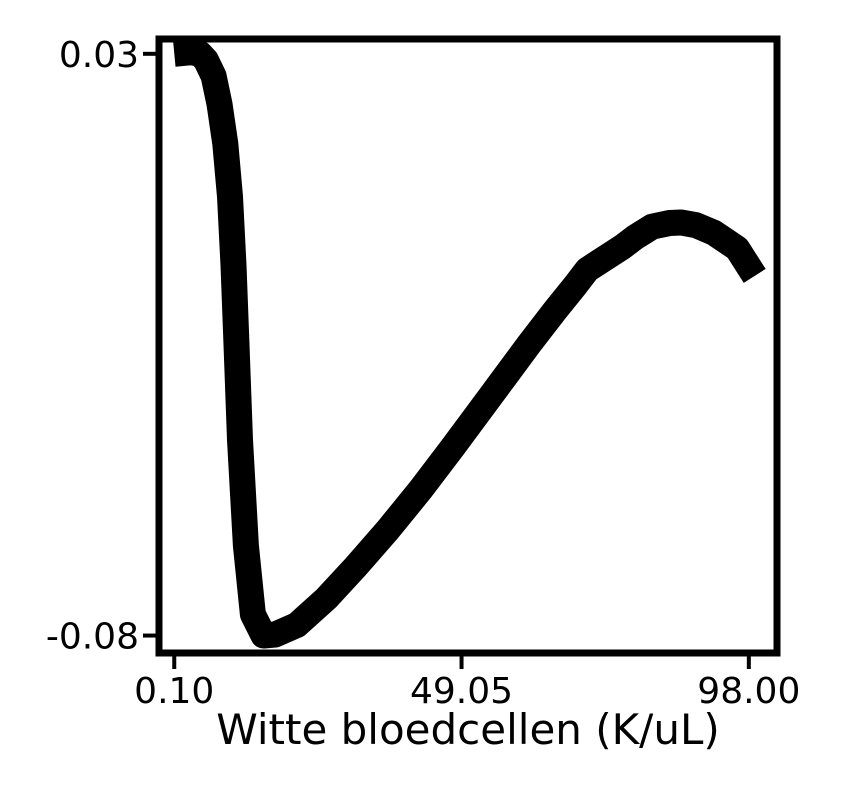  Describe the element at coordinates (468, 729) in the screenshot. I see `x-axis-label: Witte bloedcellen (K/uL)` at that location.